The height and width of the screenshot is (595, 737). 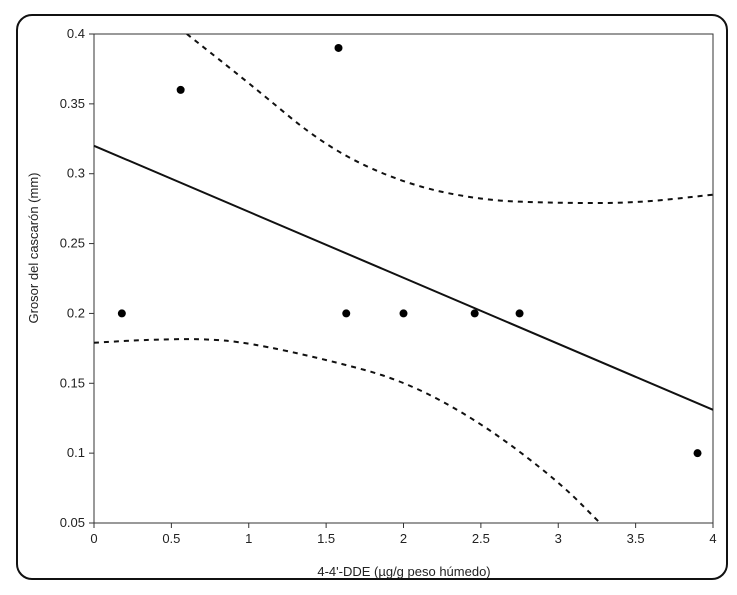 What do you see at coordinates (481, 538) in the screenshot?
I see `x-tick-label: 2.5` at bounding box center [481, 538].